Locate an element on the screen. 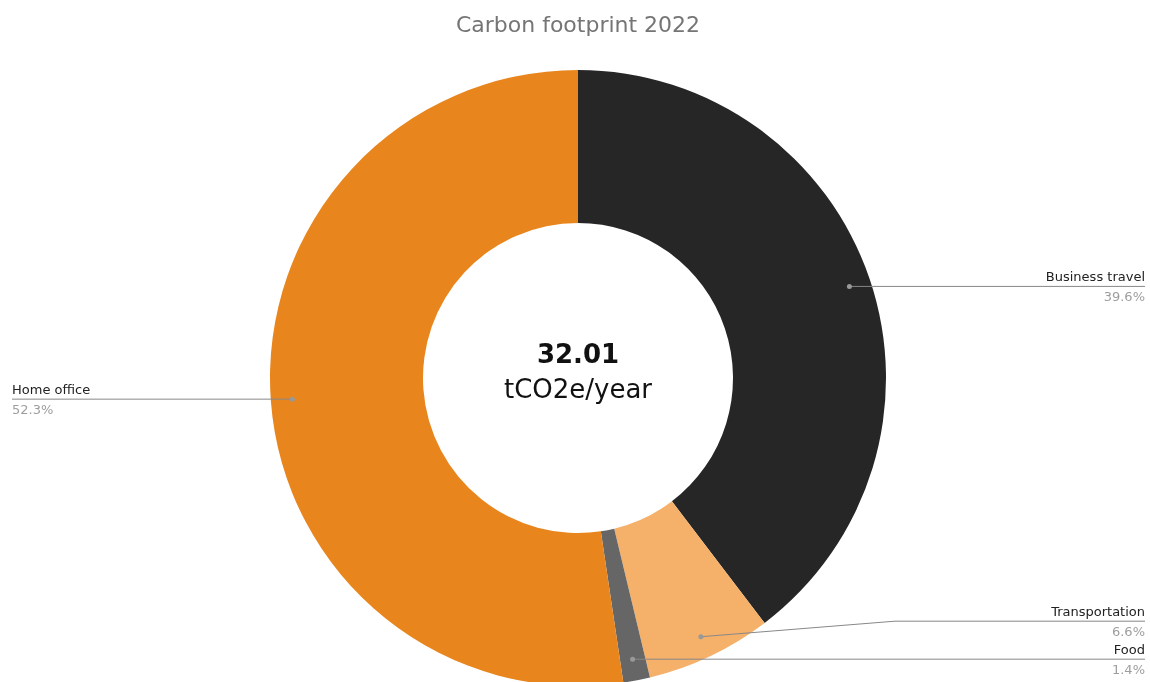 This screenshot has width=1150, height=682. data-label: 1.4% is located at coordinates (1128, 670).